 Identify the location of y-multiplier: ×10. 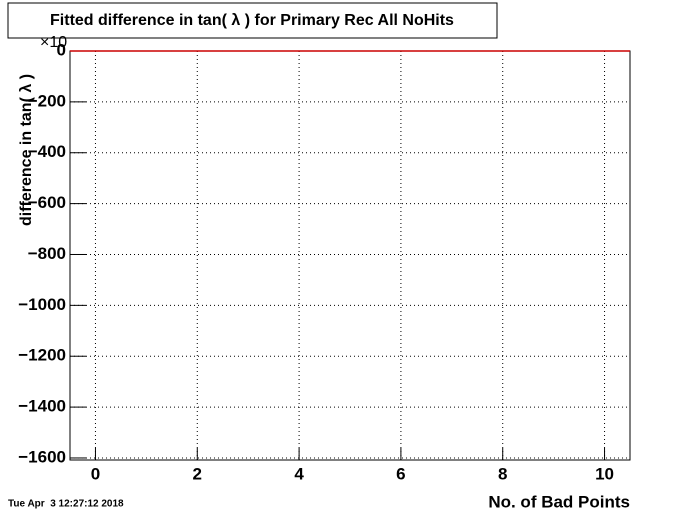
(53, 42).